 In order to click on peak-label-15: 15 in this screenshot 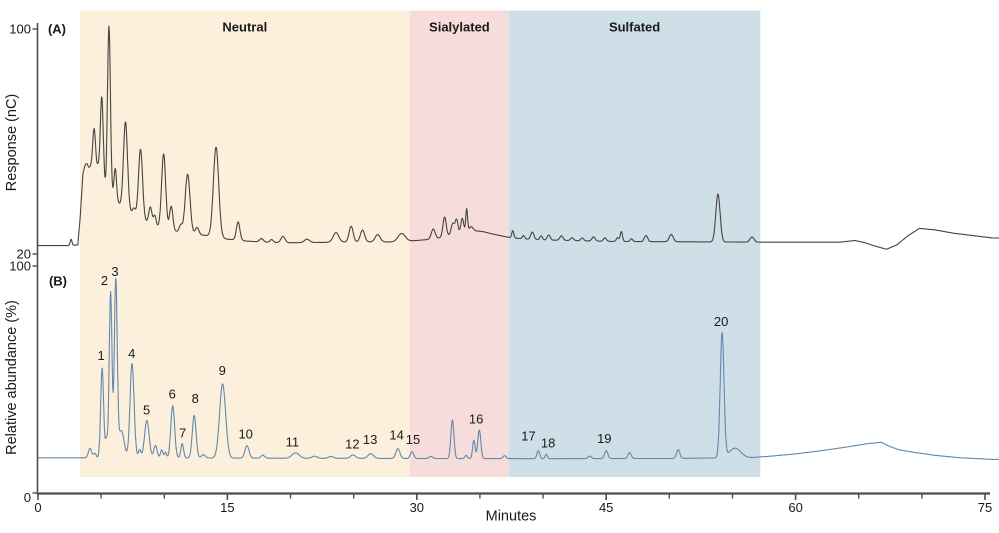, I will do `click(413, 439)`.